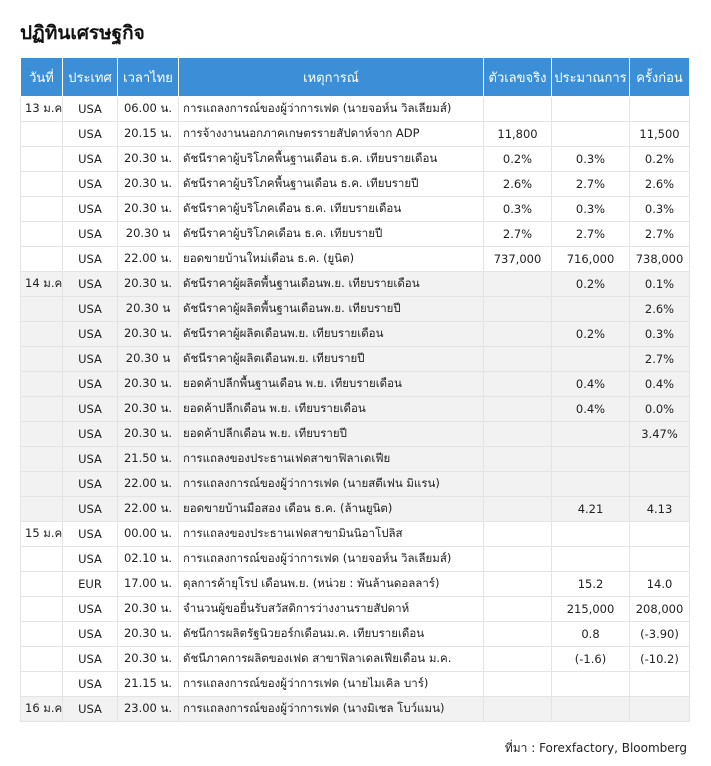  Describe the element at coordinates (517, 259) in the screenshot. I see `actual-cell: 737,000` at that location.